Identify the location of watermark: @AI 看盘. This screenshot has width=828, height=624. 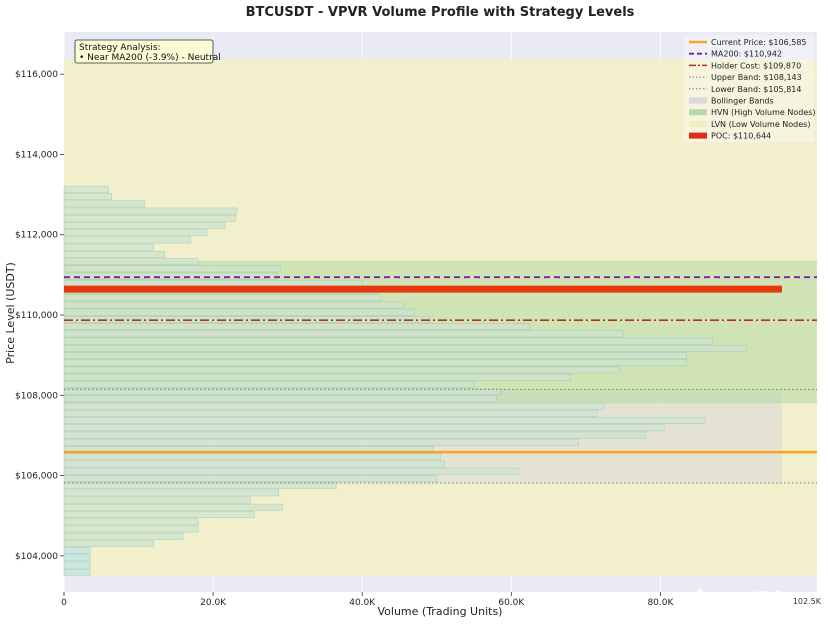
(737, 598).